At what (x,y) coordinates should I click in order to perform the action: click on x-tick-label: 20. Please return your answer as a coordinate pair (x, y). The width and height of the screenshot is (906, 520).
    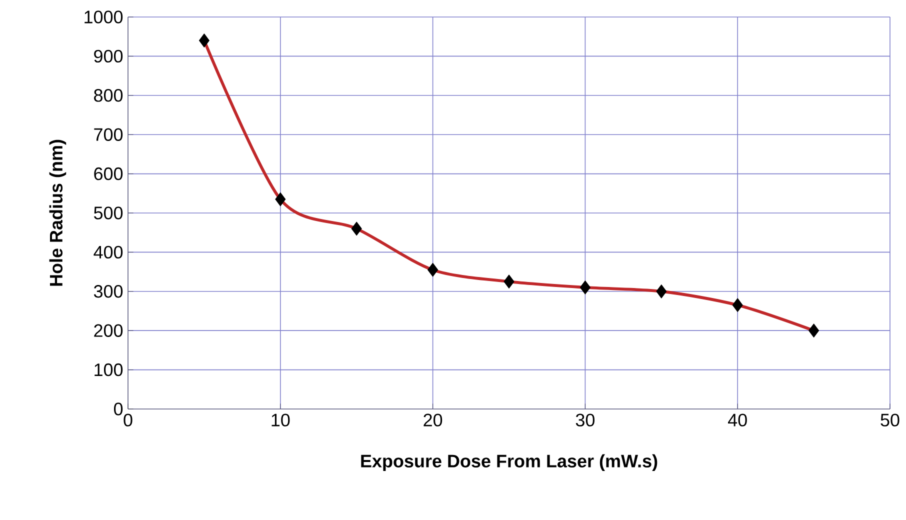
    Looking at the image, I should click on (433, 420).